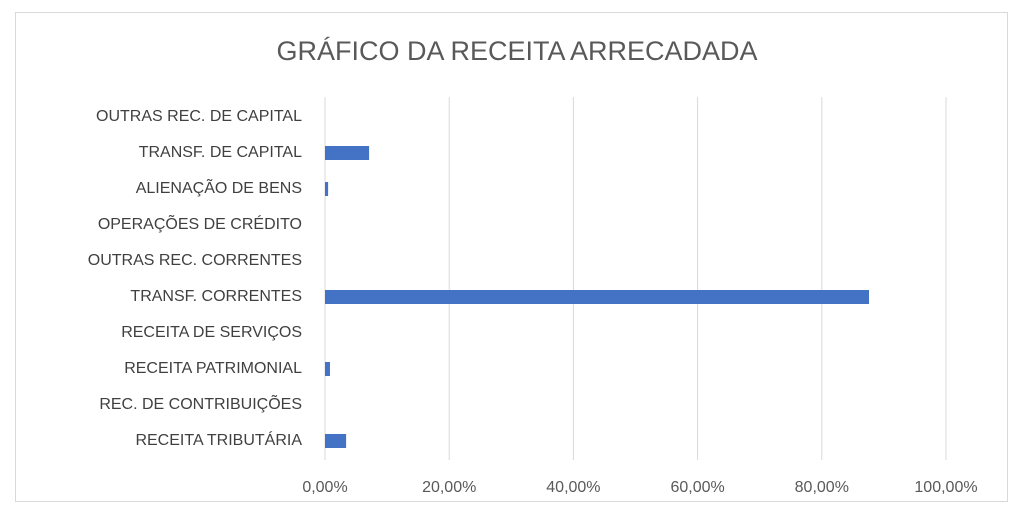  What do you see at coordinates (219, 187) in the screenshot?
I see `y-tick-label: ALIENAÇÃO DE BENS` at bounding box center [219, 187].